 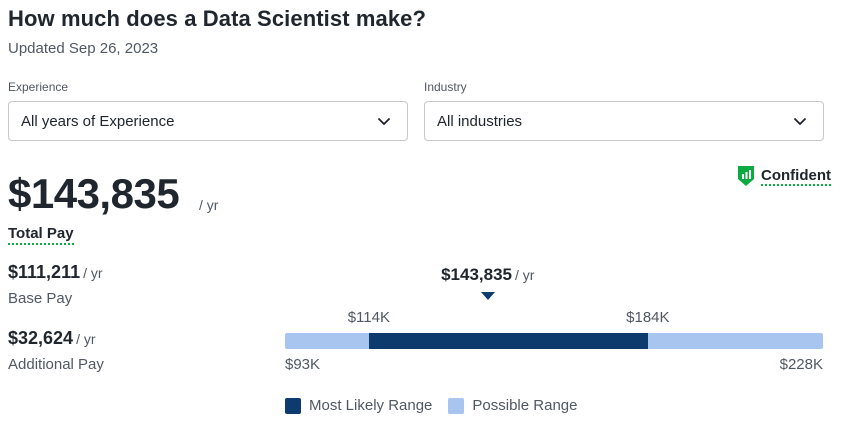 I want to click on experience-filter-label: Experience, so click(x=38, y=87).